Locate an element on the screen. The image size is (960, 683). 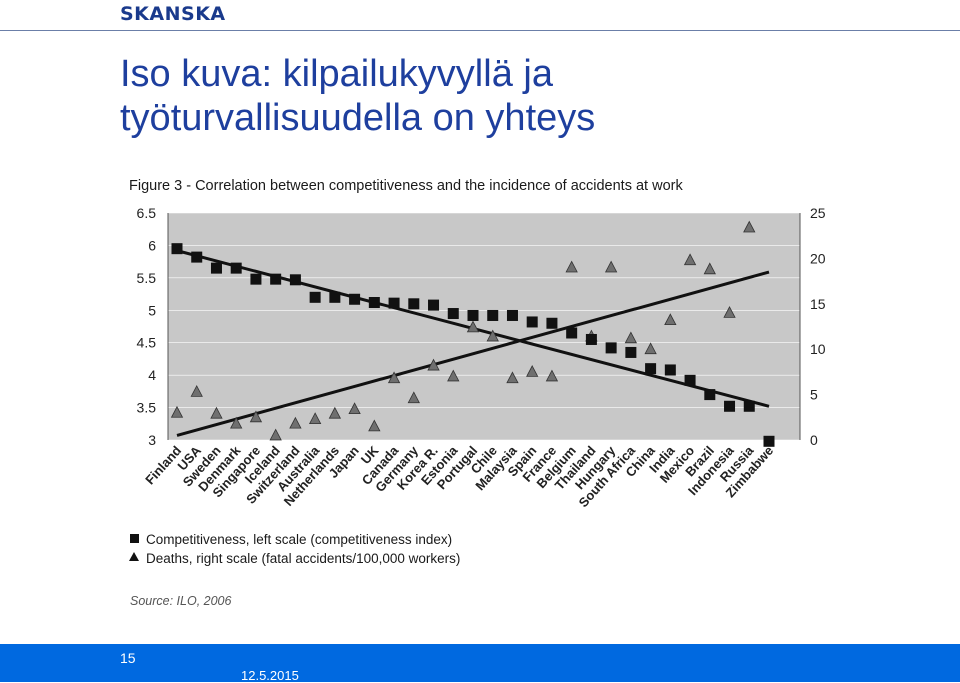
left-tick-label: 5.5 is located at coordinates (147, 278).